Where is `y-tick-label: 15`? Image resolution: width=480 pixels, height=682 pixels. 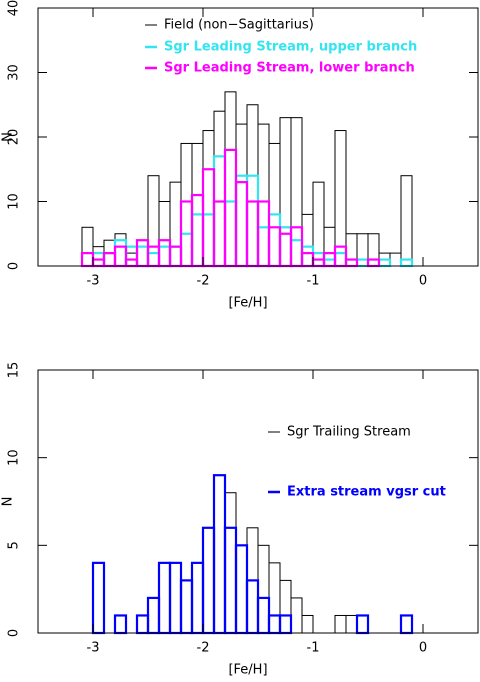
y-tick-label: 15 is located at coordinates (14, 370).